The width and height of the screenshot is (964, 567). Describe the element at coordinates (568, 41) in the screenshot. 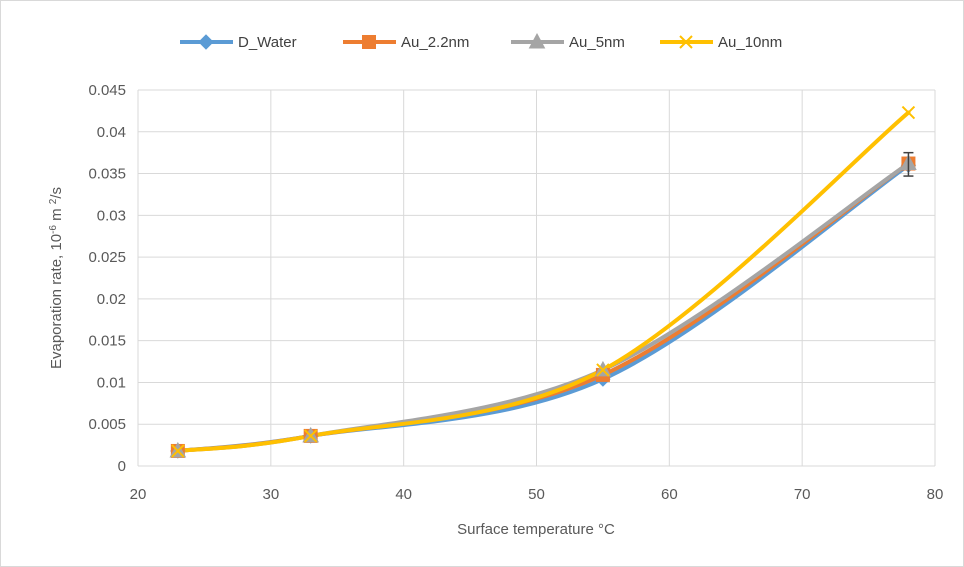

I see `legend-item-au-5nm: Au_5nm` at that location.